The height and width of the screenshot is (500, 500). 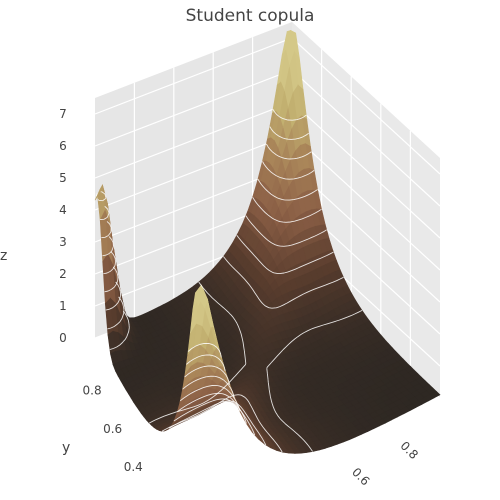 I want to click on y-tick-label: 0.6, so click(x=112, y=429).